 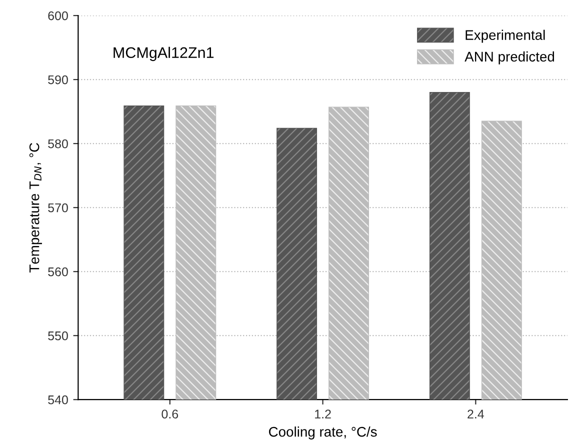 I want to click on x-tick-label: 2.4, so click(x=476, y=414).